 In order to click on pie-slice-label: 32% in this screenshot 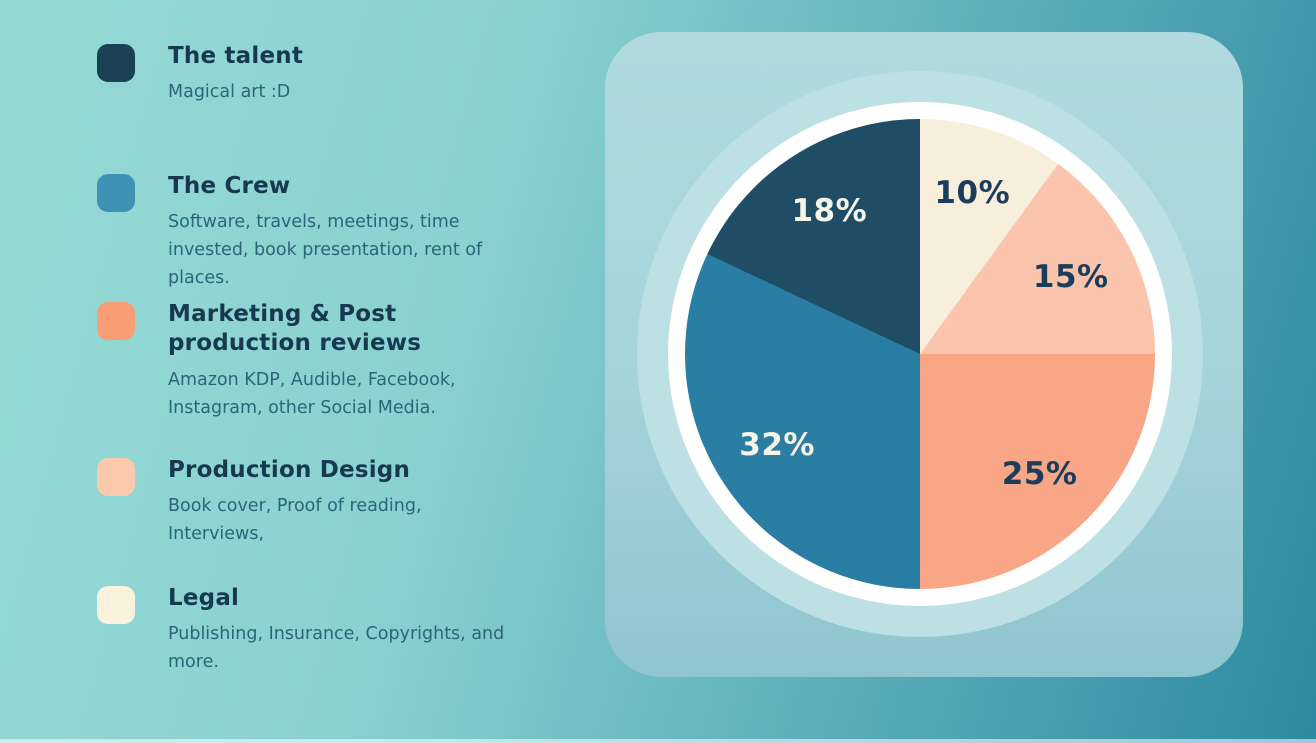, I will do `click(777, 444)`.